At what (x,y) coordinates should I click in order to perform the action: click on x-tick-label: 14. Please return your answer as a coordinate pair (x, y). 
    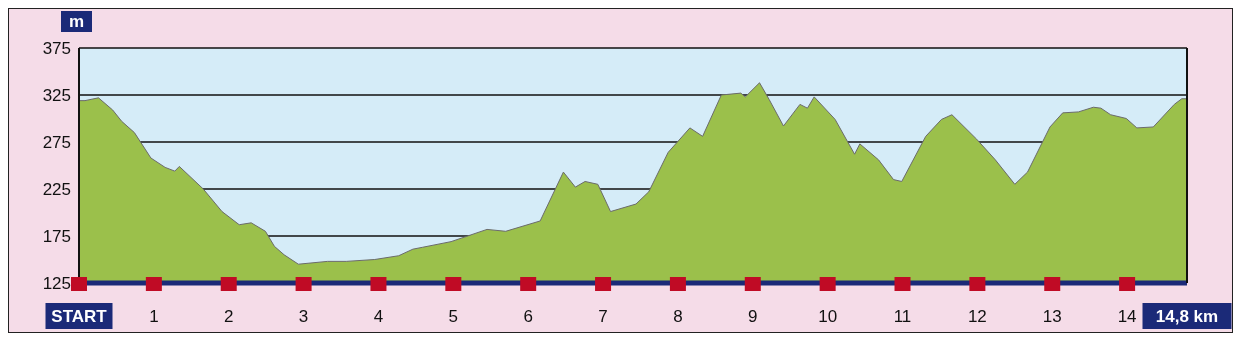
    Looking at the image, I should click on (1127, 316).